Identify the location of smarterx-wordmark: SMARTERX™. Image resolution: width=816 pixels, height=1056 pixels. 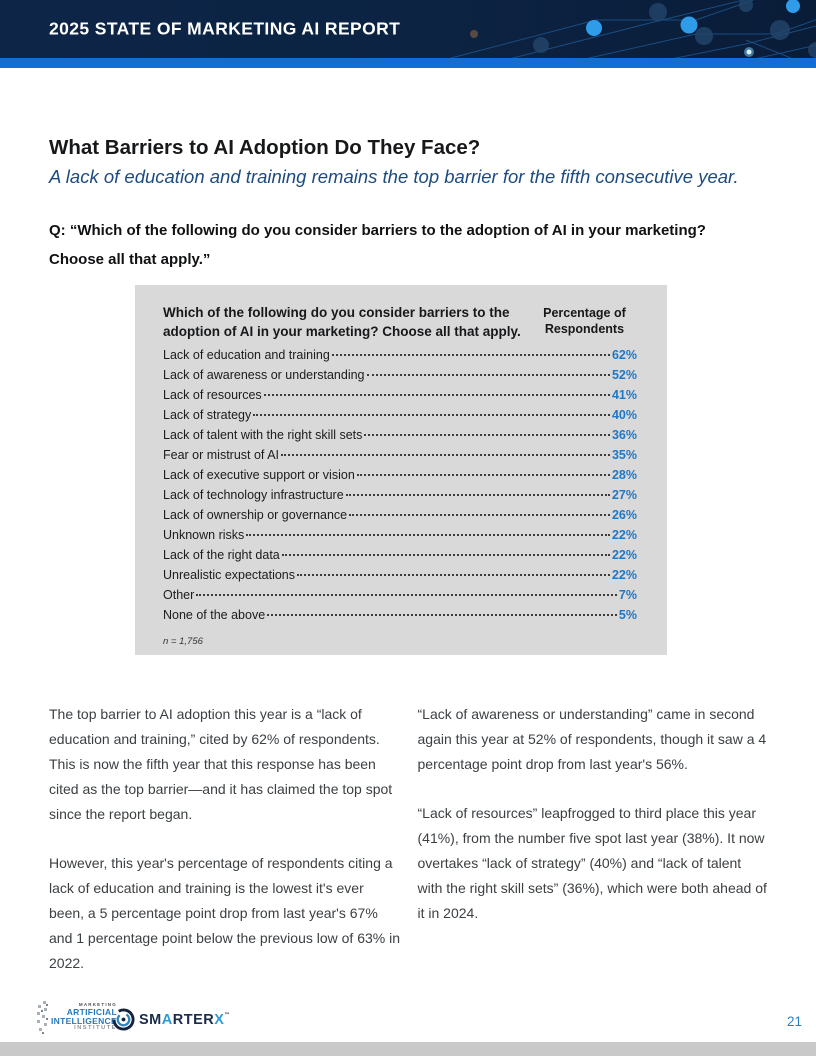
(184, 1020).